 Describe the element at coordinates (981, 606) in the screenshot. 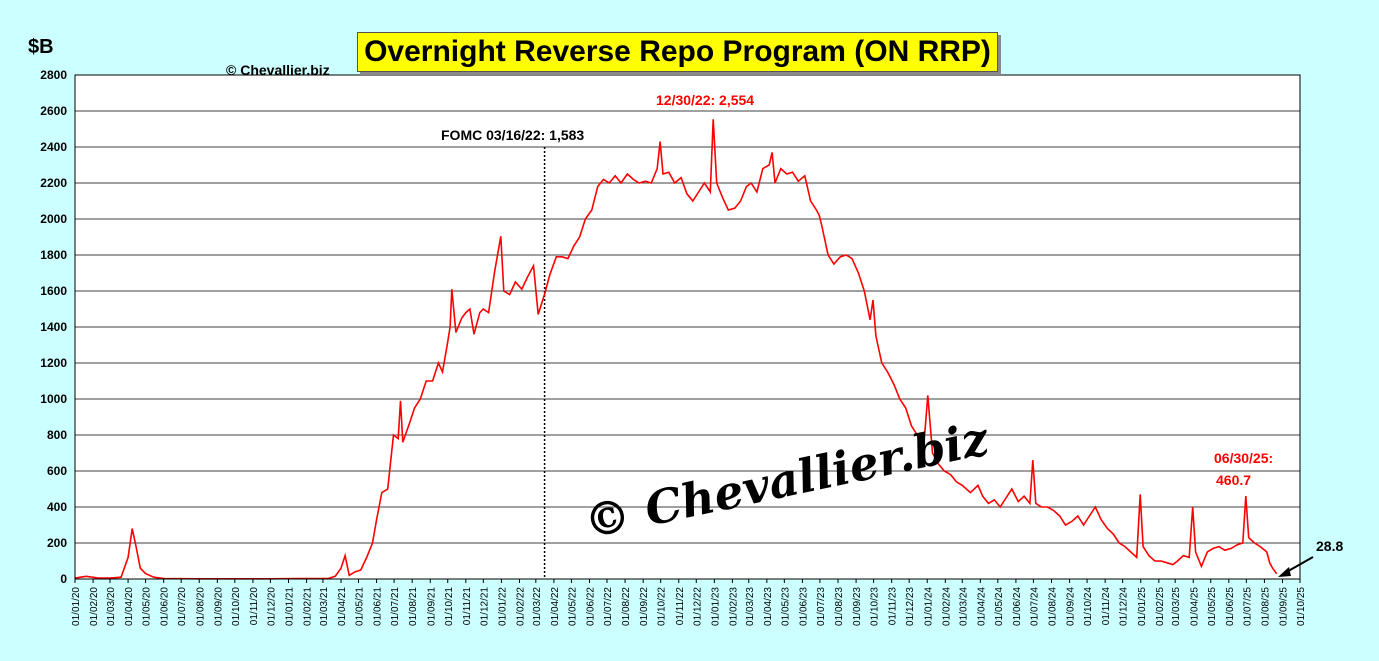

I see `x-tick-label: 01/04/24` at that location.